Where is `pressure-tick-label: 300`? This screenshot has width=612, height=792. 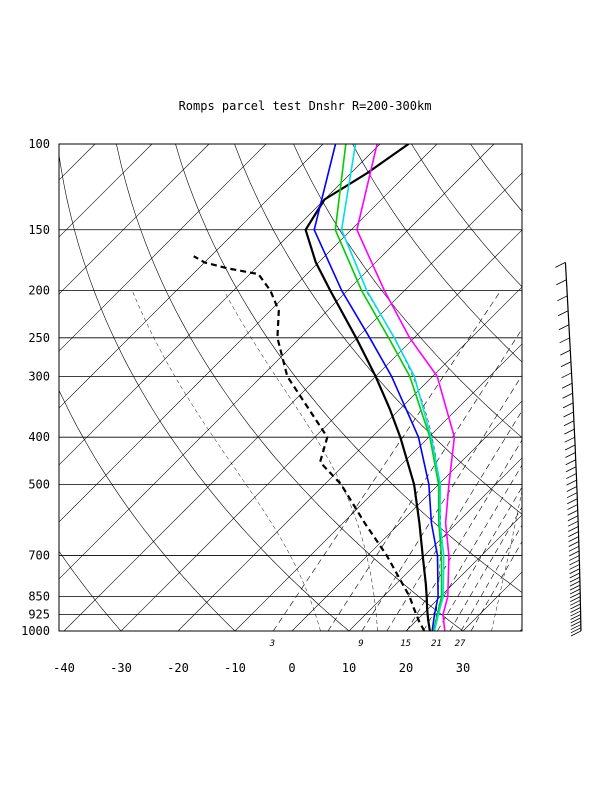
pressure-tick-label: 300 is located at coordinates (39, 376).